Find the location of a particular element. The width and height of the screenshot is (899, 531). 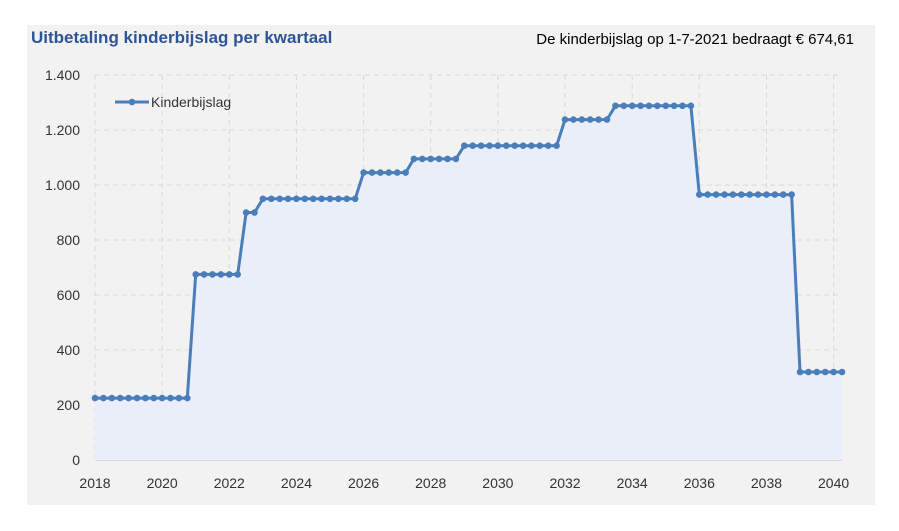

x-tick-label: 2024 is located at coordinates (296, 483).